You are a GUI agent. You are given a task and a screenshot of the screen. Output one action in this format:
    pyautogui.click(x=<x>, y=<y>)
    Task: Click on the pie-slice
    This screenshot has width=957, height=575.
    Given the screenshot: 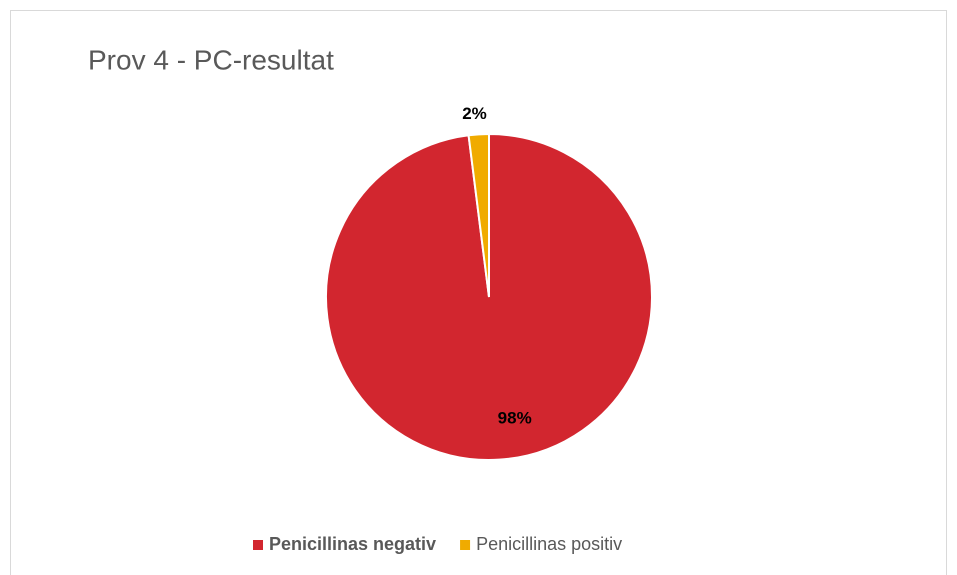 What is the action you would take?
    pyautogui.click(x=478, y=215)
    